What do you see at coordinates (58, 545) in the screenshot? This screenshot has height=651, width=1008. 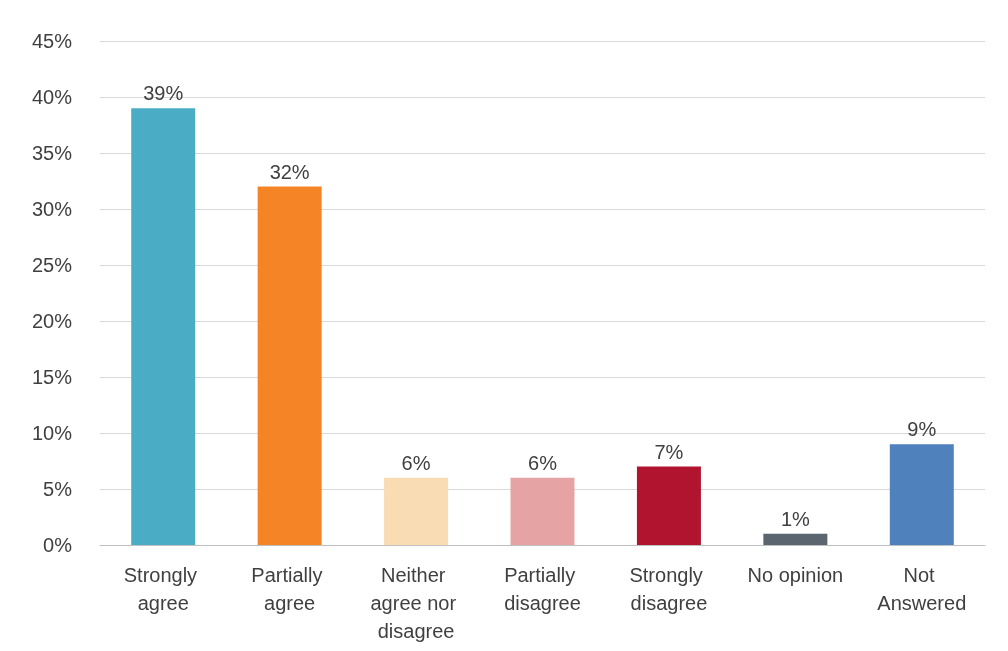 I see `y-tick-label: 0%` at bounding box center [58, 545].